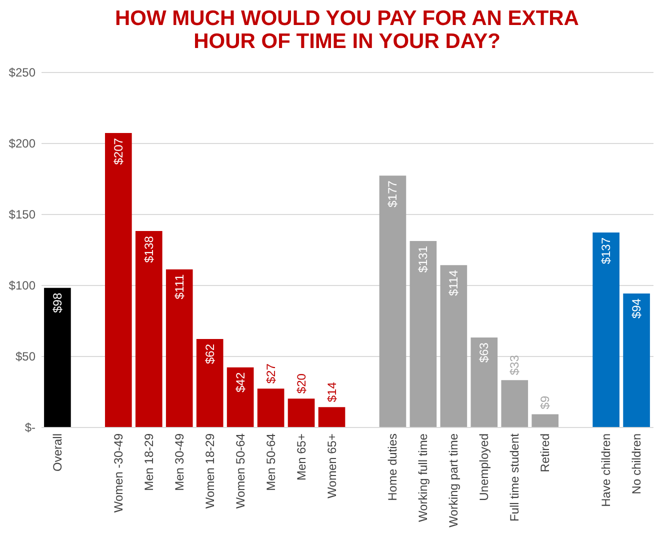 The width and height of the screenshot is (663, 533). Describe the element at coordinates (271, 462) in the screenshot. I see `x-tick-label: Men 50-64` at that location.